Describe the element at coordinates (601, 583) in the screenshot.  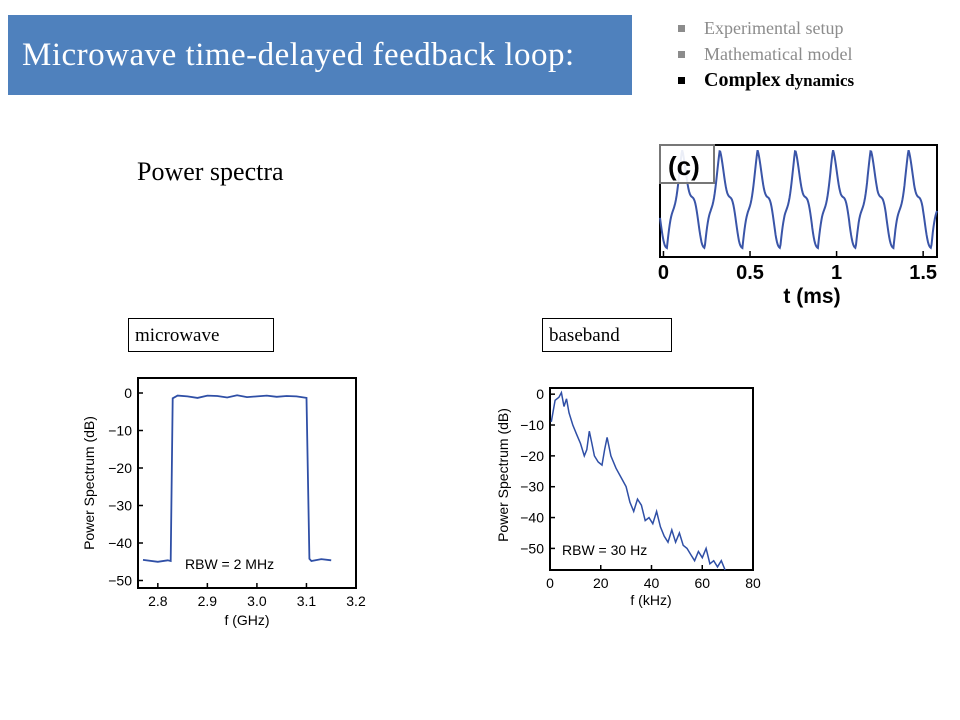
I see `x-tick-label: 20` at that location.